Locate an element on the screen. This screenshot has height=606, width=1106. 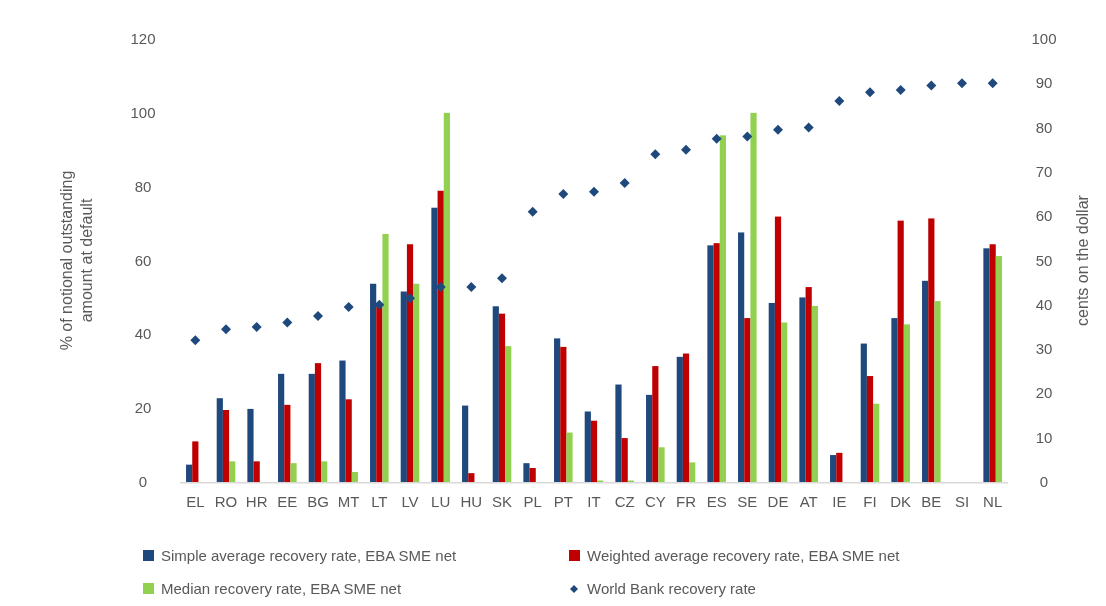
x-tick-label: AT is located at coordinates (808, 501).